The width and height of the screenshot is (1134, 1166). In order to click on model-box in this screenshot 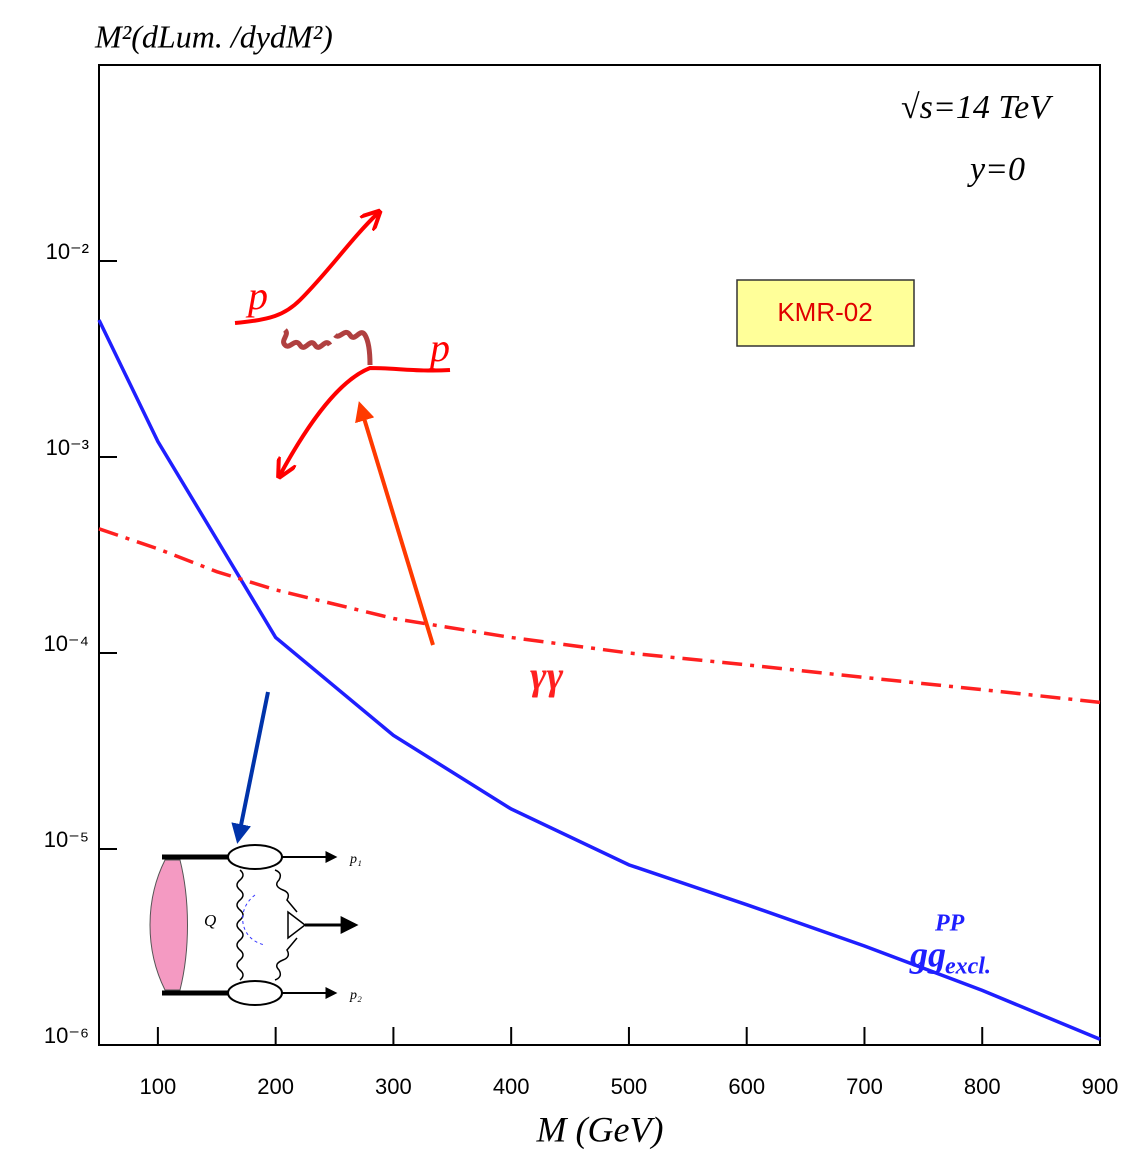, I will do `click(825, 313)`.